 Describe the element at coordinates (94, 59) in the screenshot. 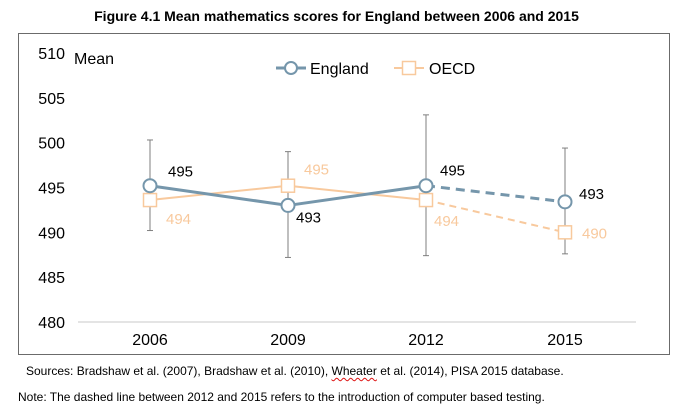

I see `y-axis-label: Mean` at that location.